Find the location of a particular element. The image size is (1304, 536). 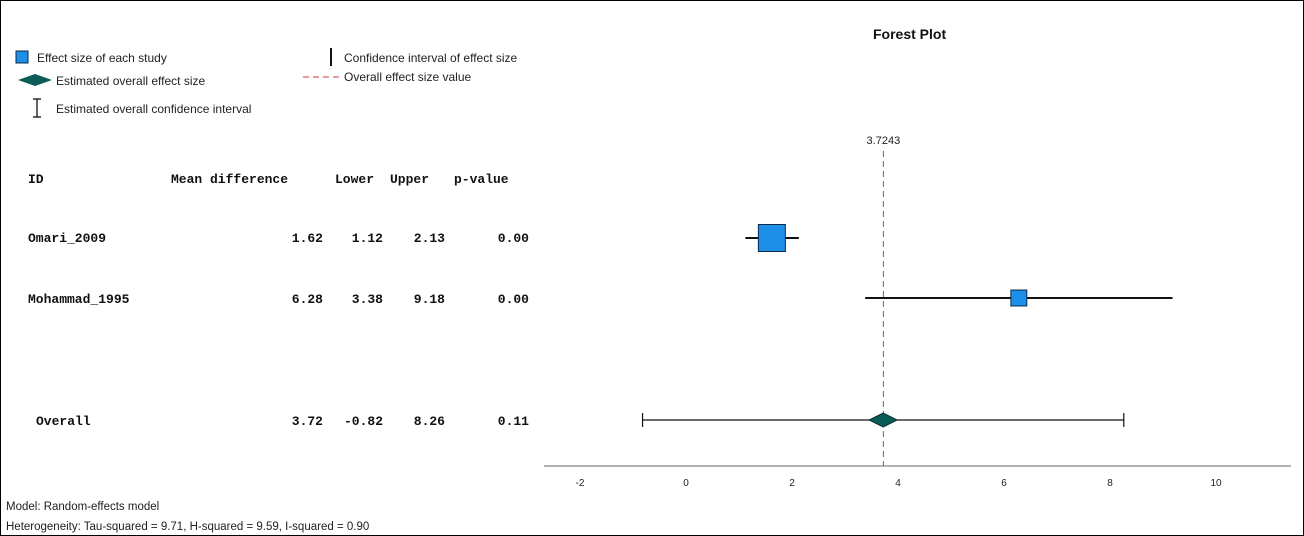

overall-id: Overall is located at coordinates (63, 421).